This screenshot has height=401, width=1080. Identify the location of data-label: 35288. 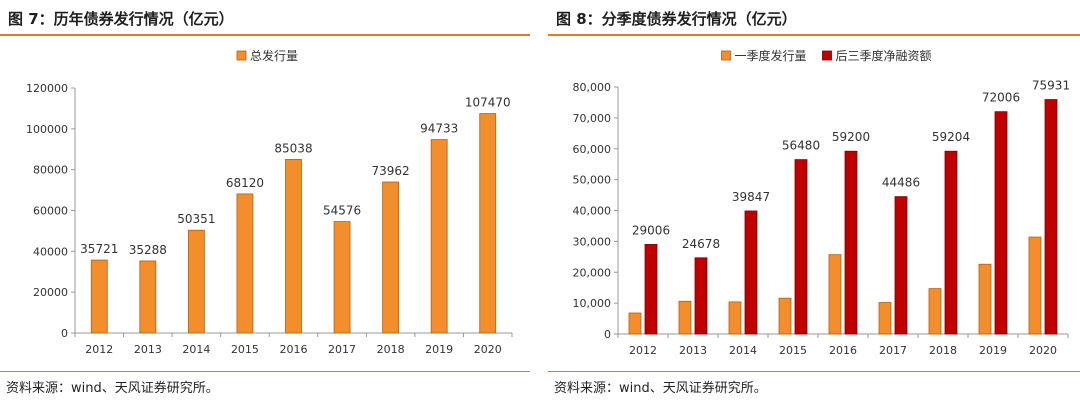
(148, 250).